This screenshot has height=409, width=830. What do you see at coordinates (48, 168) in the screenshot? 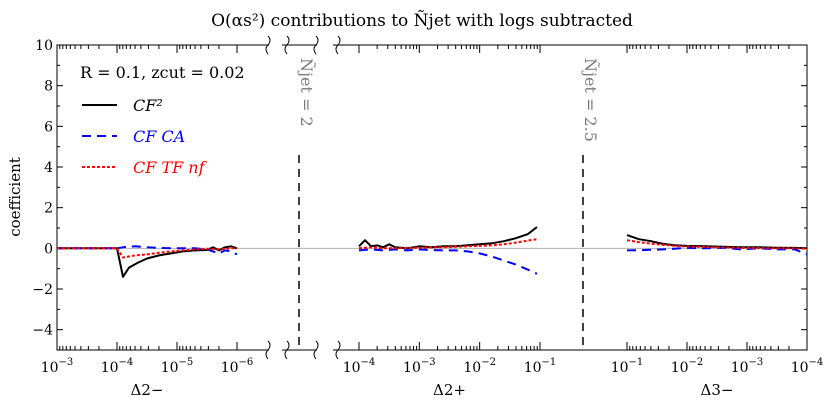
I see `y-tick-label: 4` at bounding box center [48, 168].